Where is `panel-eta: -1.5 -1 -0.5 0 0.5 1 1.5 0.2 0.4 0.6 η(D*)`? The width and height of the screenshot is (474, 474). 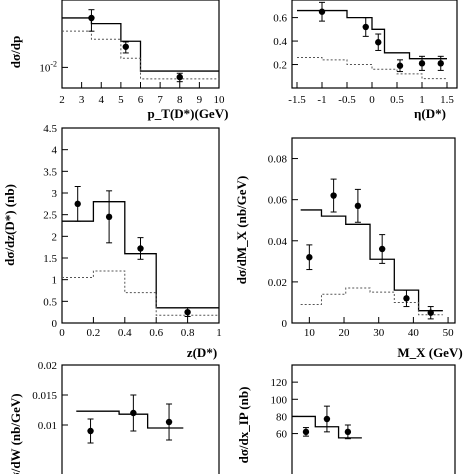 panel-eta: -1.5 -1 -0.5 0 0.5 1 1.5 0.2 0.4 0.6 η(D*) is located at coordinates (365, 60).